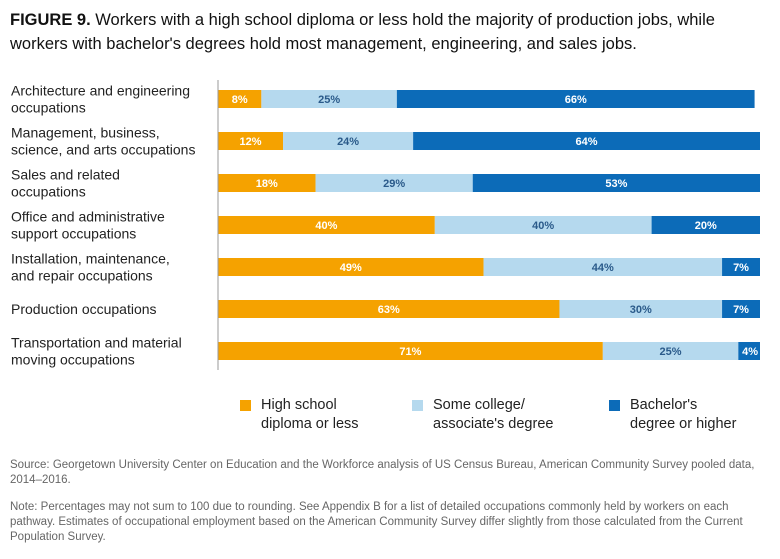 The height and width of the screenshot is (559, 780). I want to click on bar-data-label: 12%, so click(251, 142).